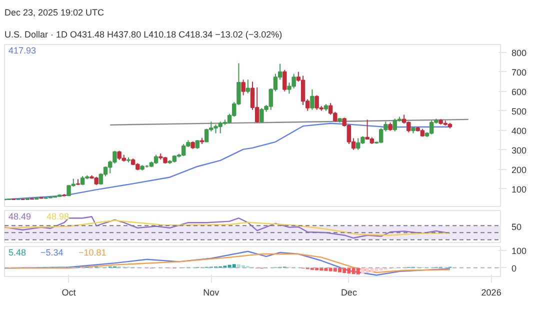 The width and height of the screenshot is (540, 320). What do you see at coordinates (20, 217) in the screenshot?
I see `annotation: 48.49` at bounding box center [20, 217].